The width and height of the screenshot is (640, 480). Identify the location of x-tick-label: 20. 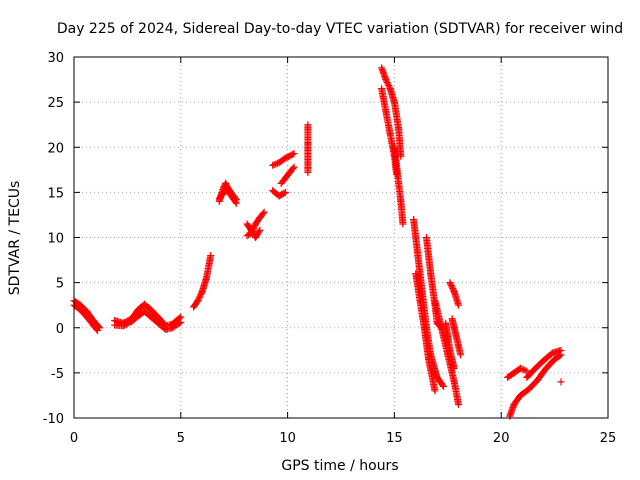
(501, 438).